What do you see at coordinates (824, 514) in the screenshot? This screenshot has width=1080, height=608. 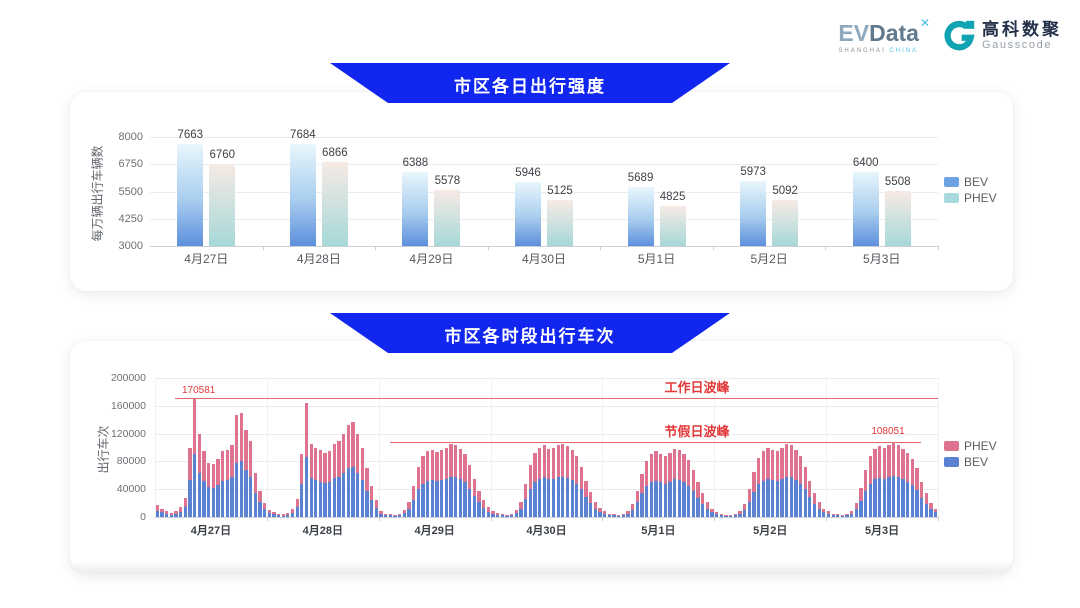 I see `chart2-bar-bev-5月2日-h23` at bounding box center [824, 514].